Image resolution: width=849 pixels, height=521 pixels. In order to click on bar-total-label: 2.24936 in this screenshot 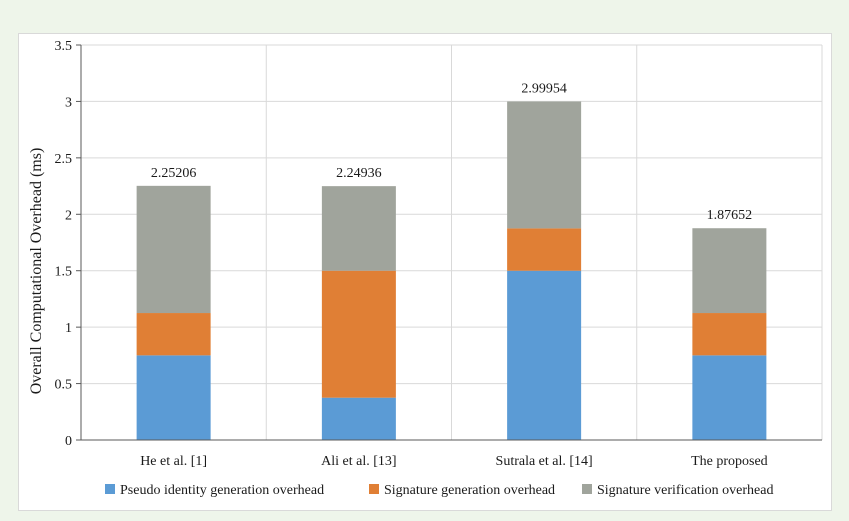, I will do `click(359, 173)`.